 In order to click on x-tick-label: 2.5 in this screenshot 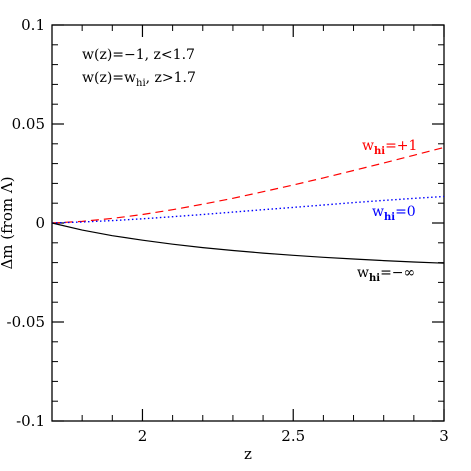, I will do `click(293, 436)`.